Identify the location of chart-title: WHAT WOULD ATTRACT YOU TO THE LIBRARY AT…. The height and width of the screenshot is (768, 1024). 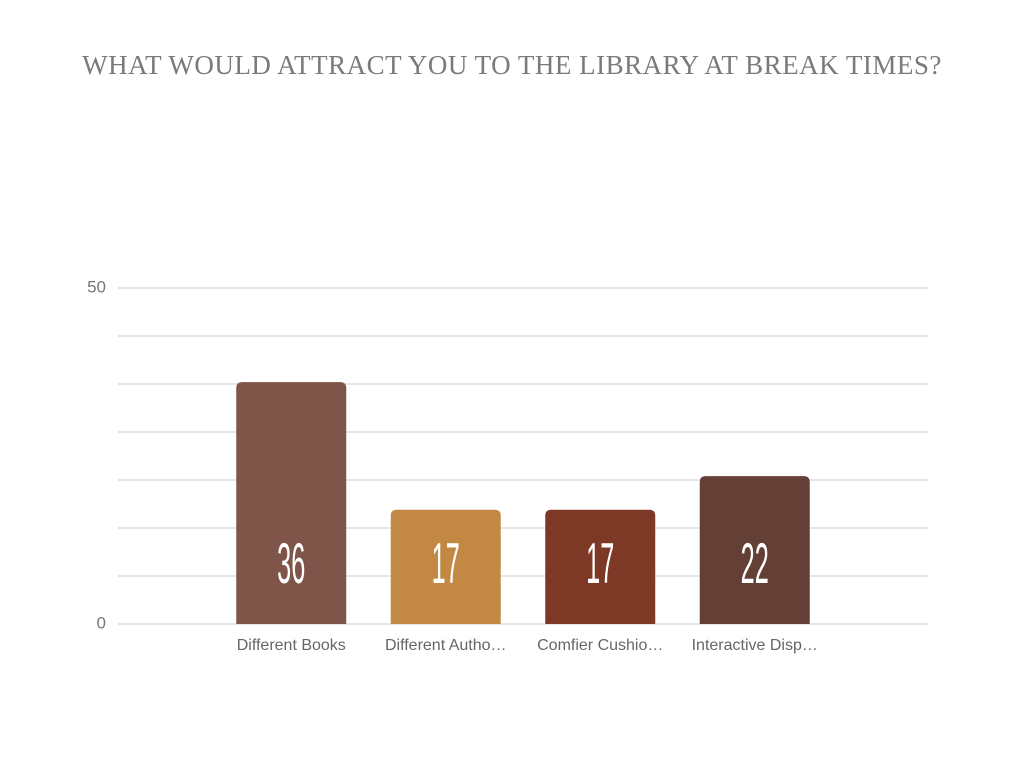
(512, 65).